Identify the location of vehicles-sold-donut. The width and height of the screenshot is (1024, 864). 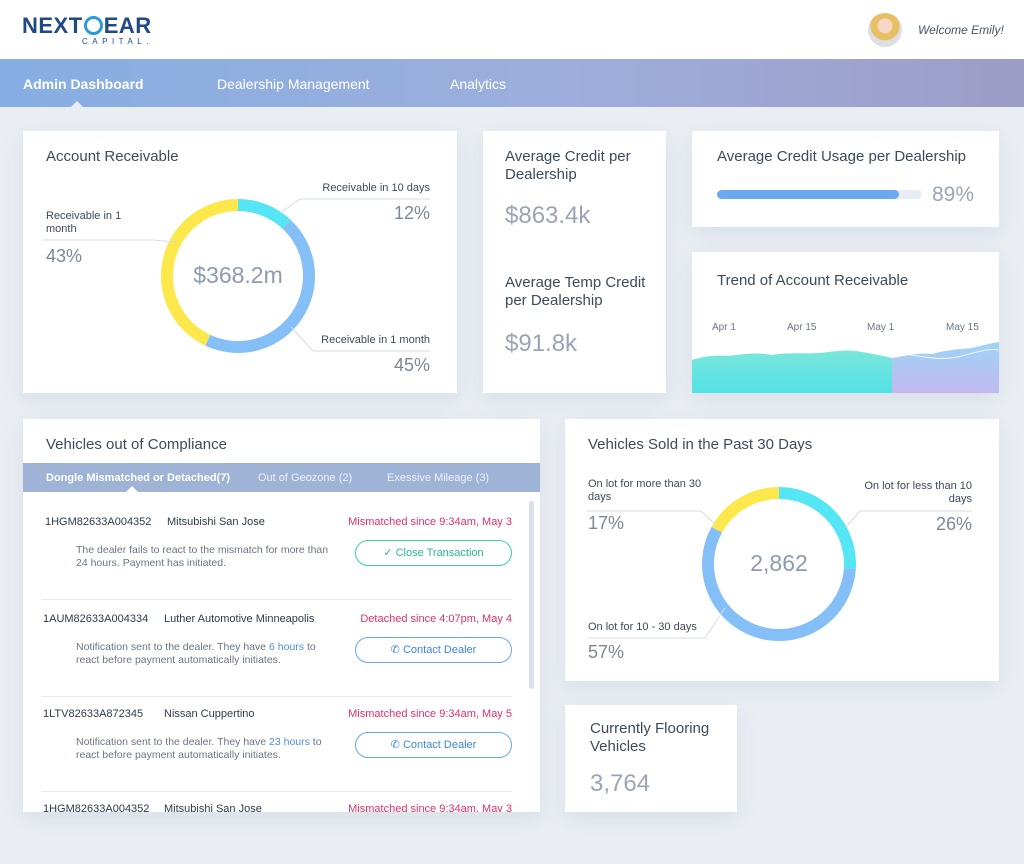
(779, 564).